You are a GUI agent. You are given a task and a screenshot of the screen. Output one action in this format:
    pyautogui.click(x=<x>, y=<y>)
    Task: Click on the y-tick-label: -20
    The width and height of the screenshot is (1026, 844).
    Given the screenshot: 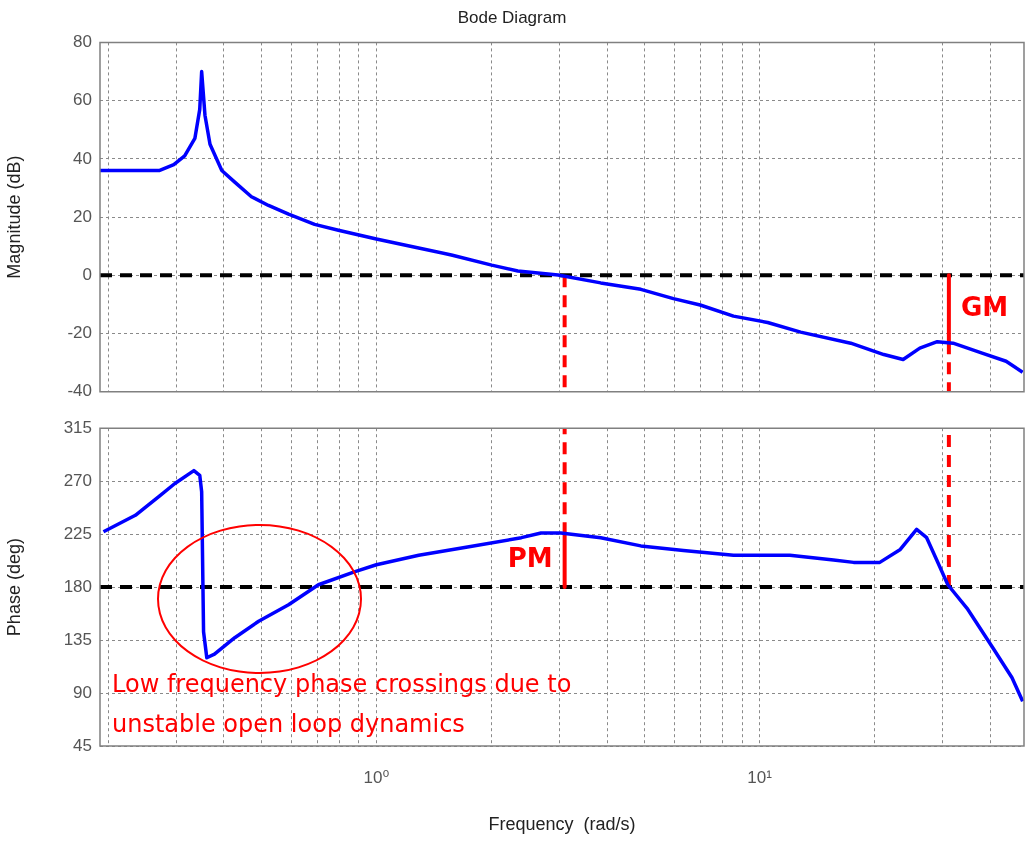 What is the action you would take?
    pyautogui.click(x=79, y=333)
    